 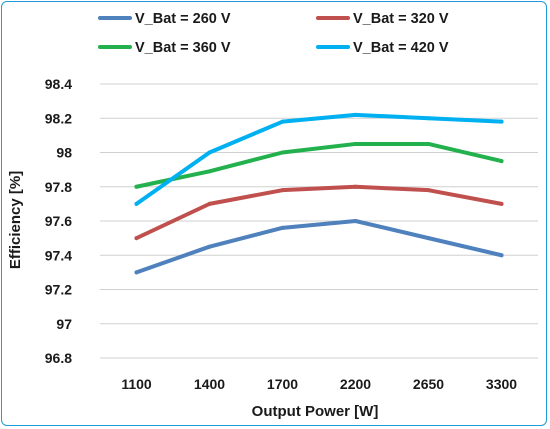 I want to click on y-tick-label: 97.6, so click(x=58, y=221).